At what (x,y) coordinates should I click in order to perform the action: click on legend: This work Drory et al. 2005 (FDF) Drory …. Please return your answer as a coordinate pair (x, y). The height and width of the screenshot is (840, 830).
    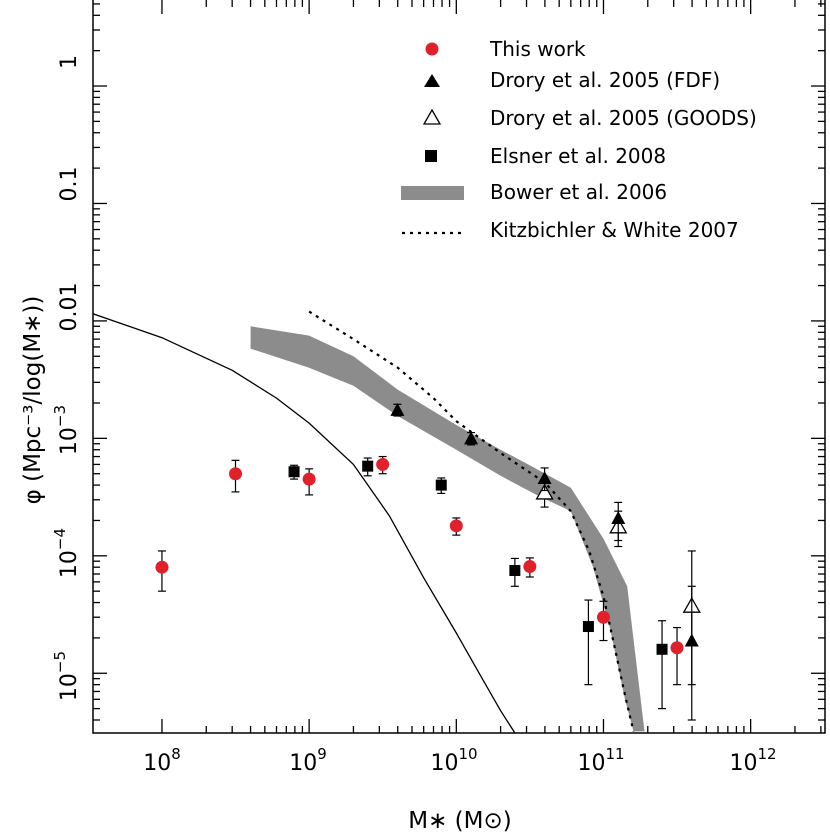
    Looking at the image, I should click on (579, 139).